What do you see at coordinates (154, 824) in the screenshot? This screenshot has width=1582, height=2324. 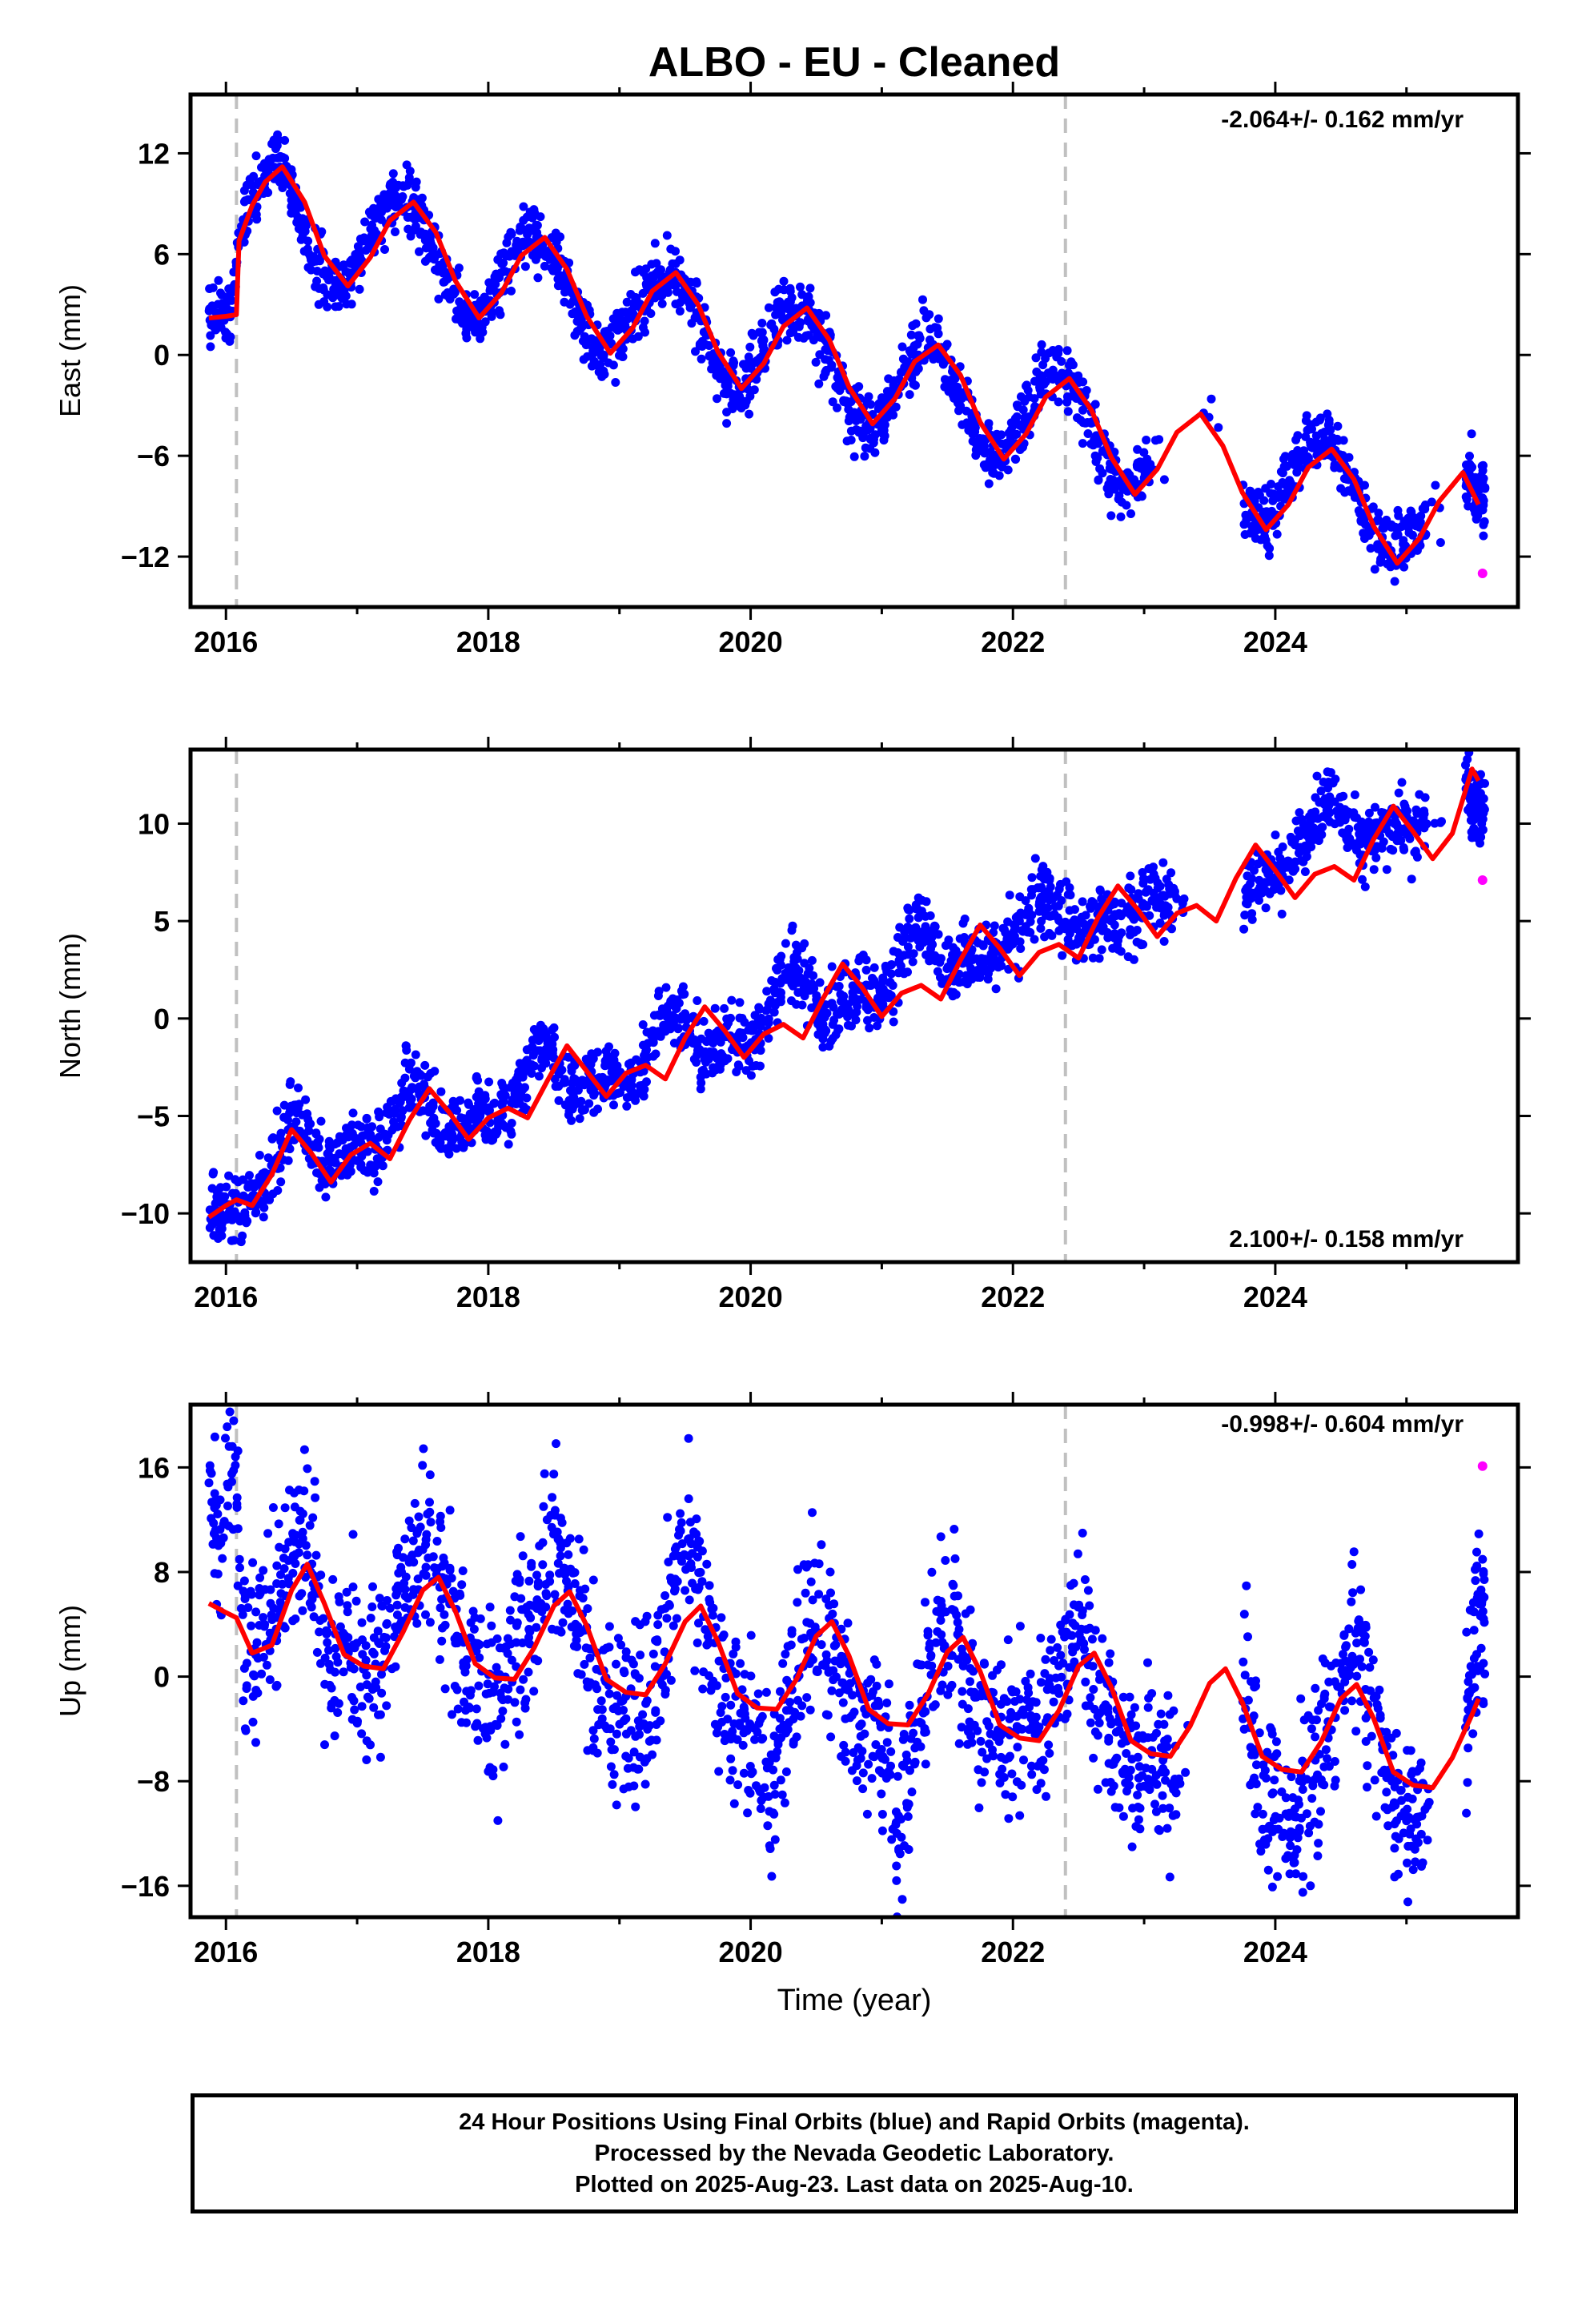 I see `north-ytick-label: 10` at bounding box center [154, 824].